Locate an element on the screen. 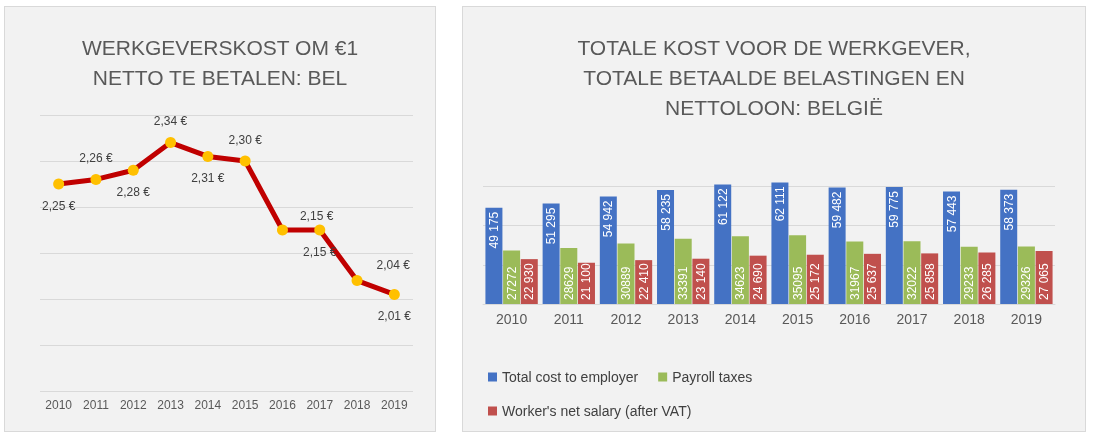  data-label: 30889 is located at coordinates (626, 283).